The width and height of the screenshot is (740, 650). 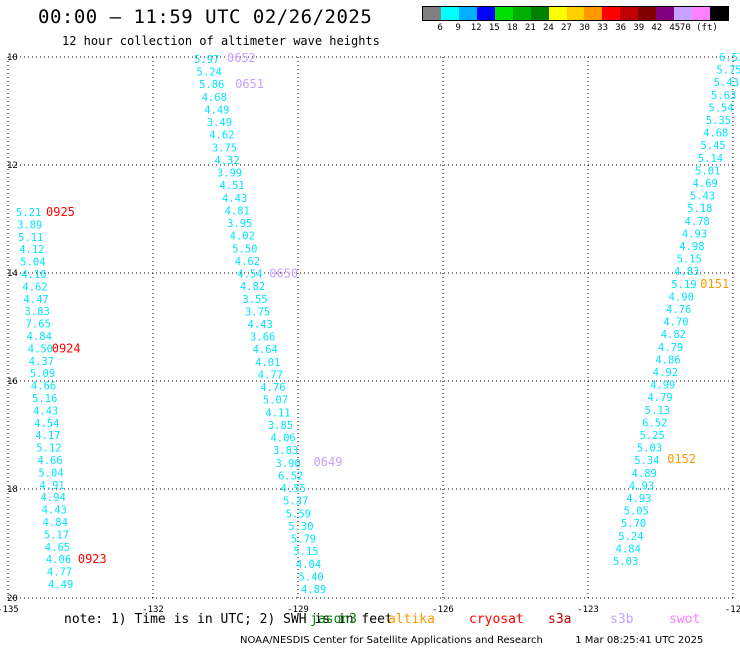 I want to click on wave-height-value: 4.32, so click(x=226, y=161).